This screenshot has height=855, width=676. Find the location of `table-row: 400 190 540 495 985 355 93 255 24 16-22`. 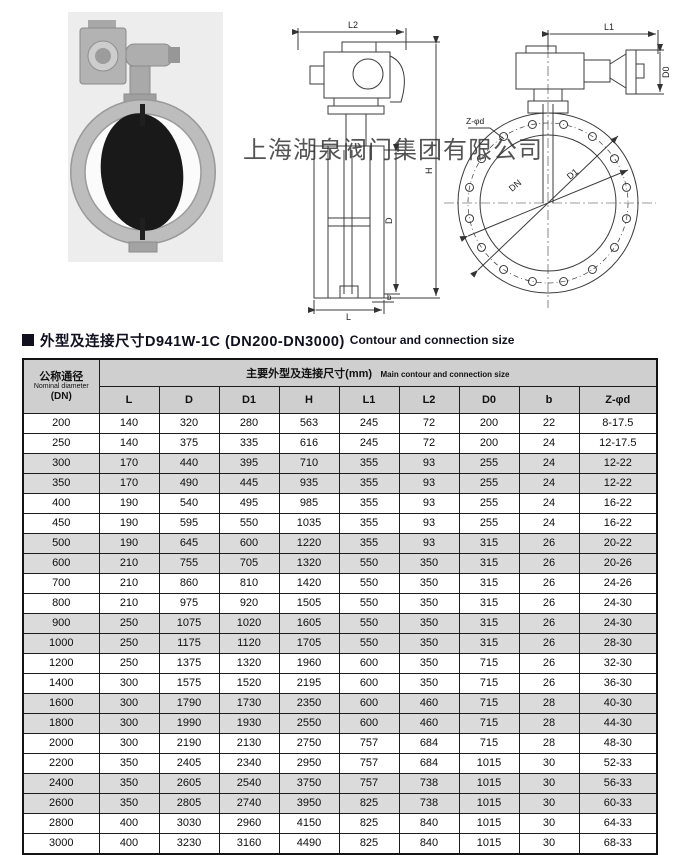

table-row: 400 190 540 495 985 355 93 255 24 16-22 is located at coordinates (340, 503).